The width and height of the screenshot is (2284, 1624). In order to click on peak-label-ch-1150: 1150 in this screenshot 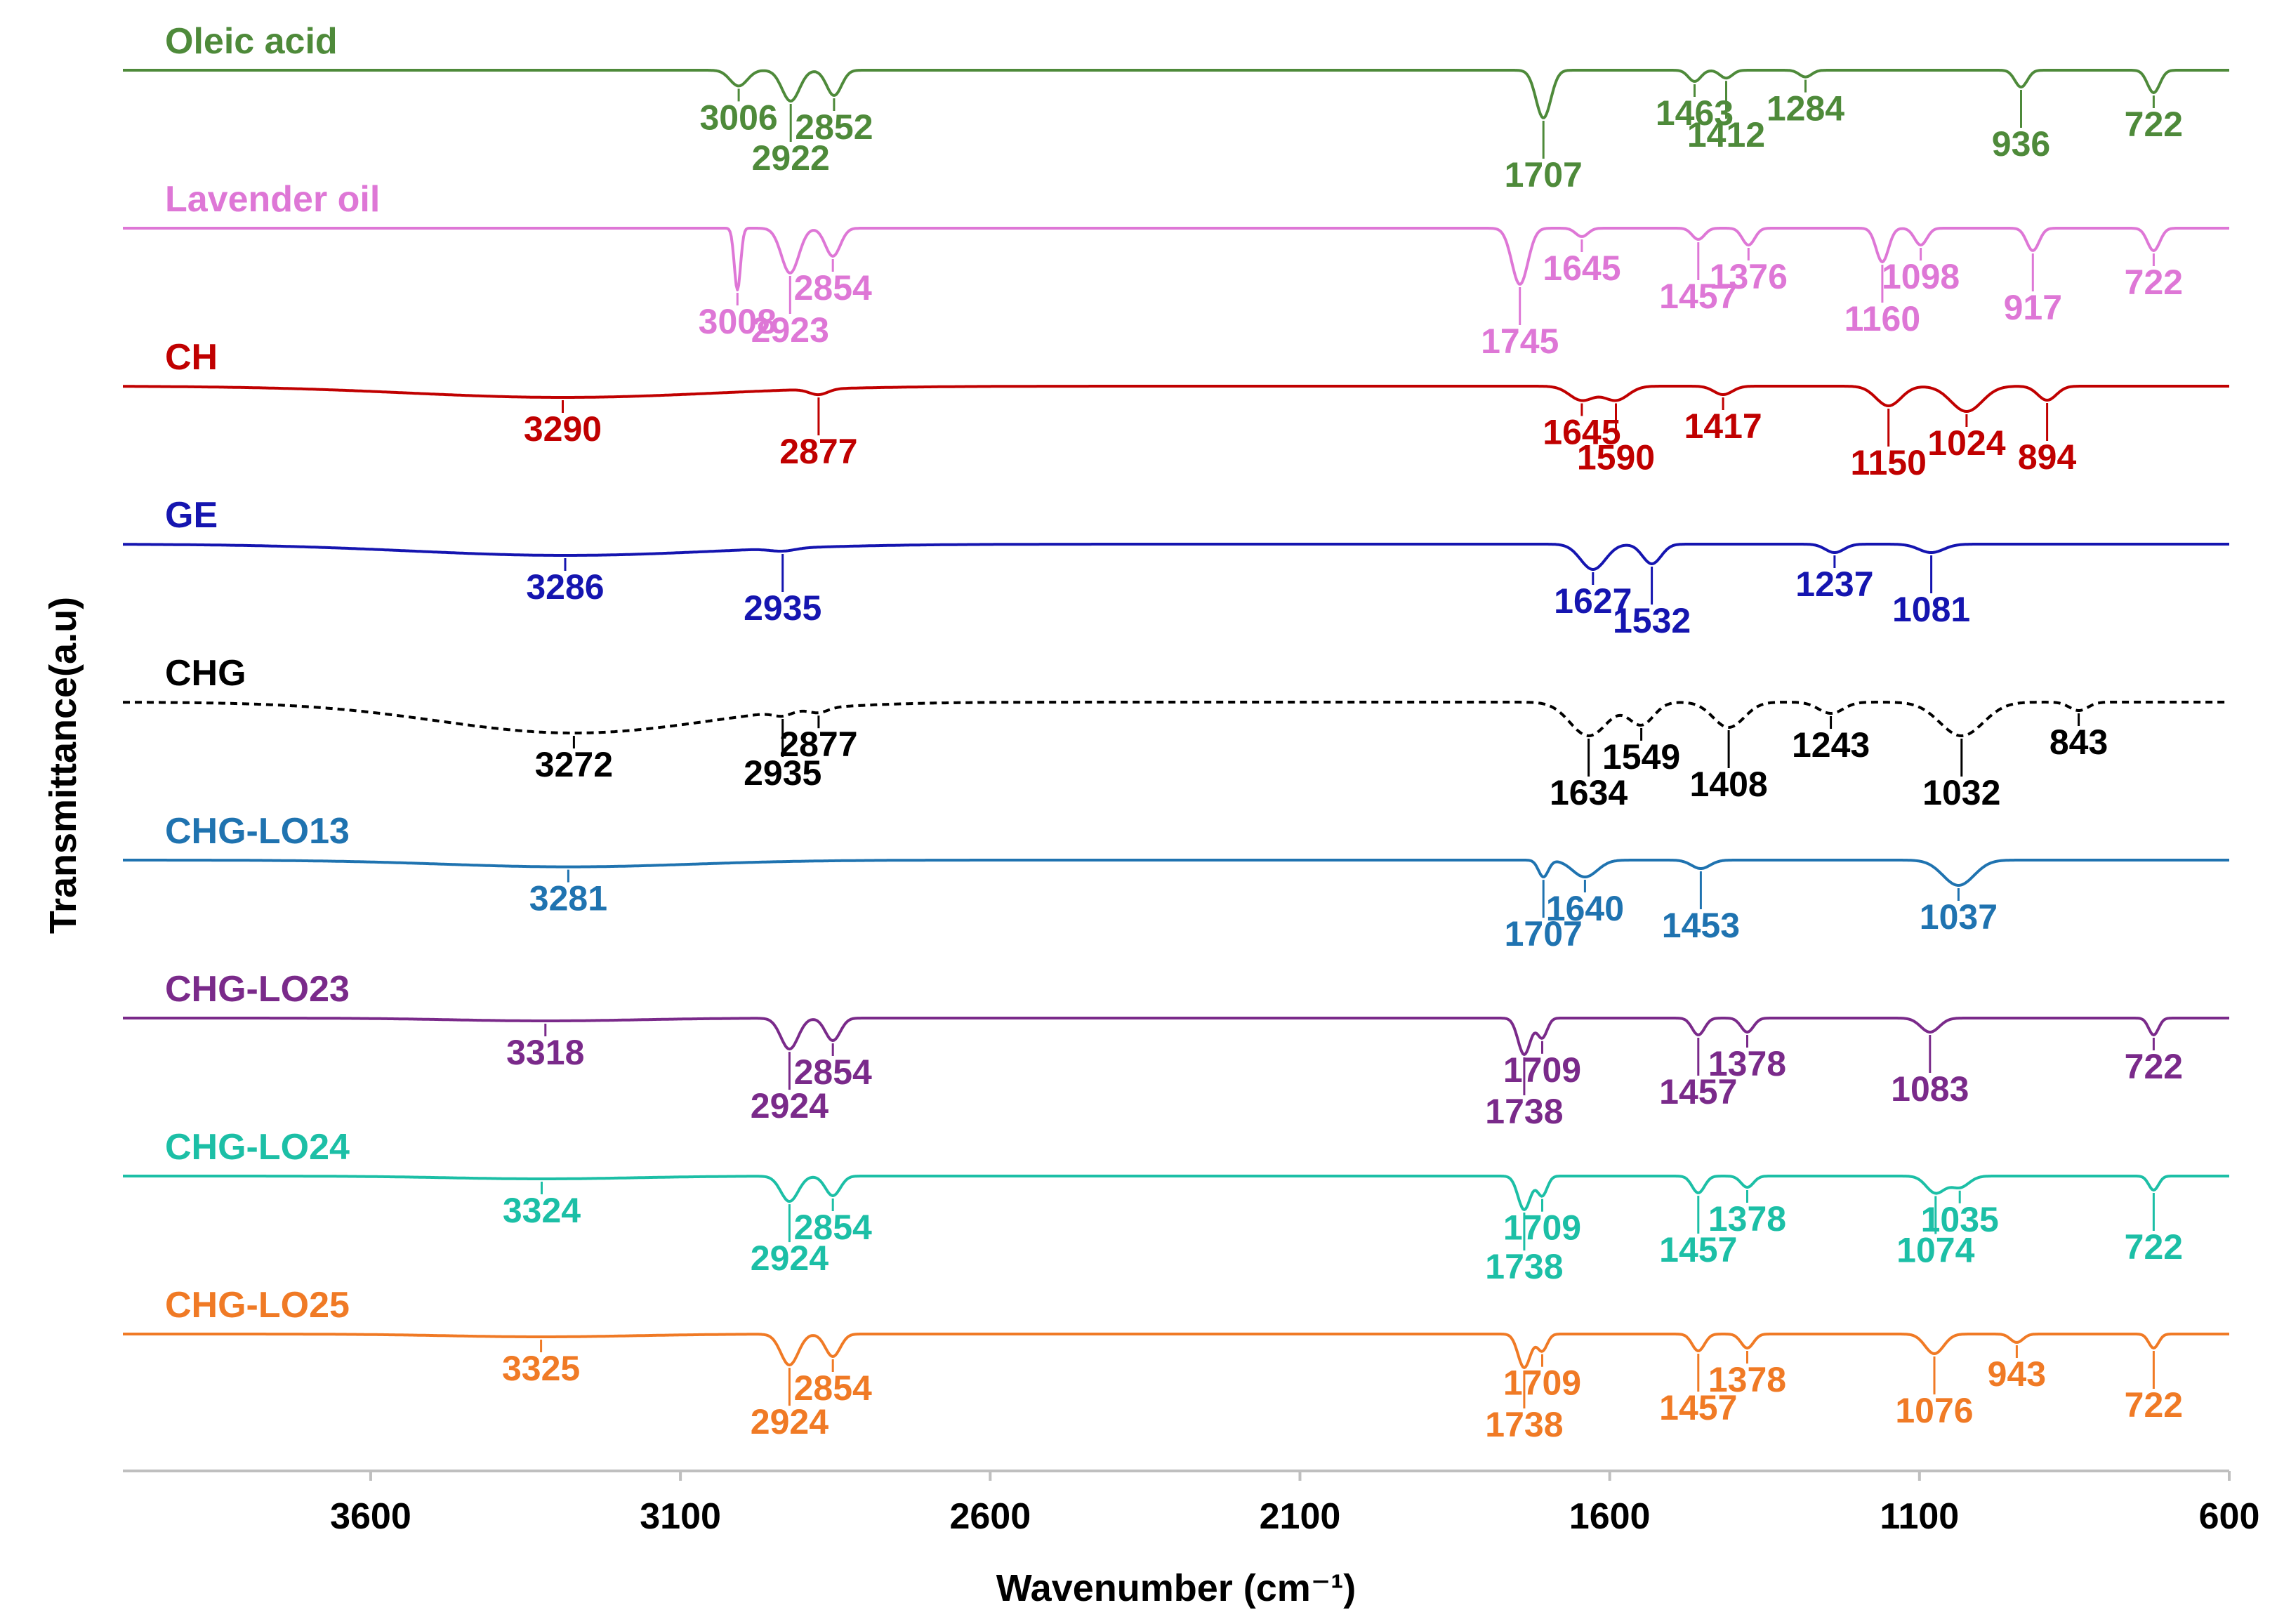, I will do `click(1888, 462)`.